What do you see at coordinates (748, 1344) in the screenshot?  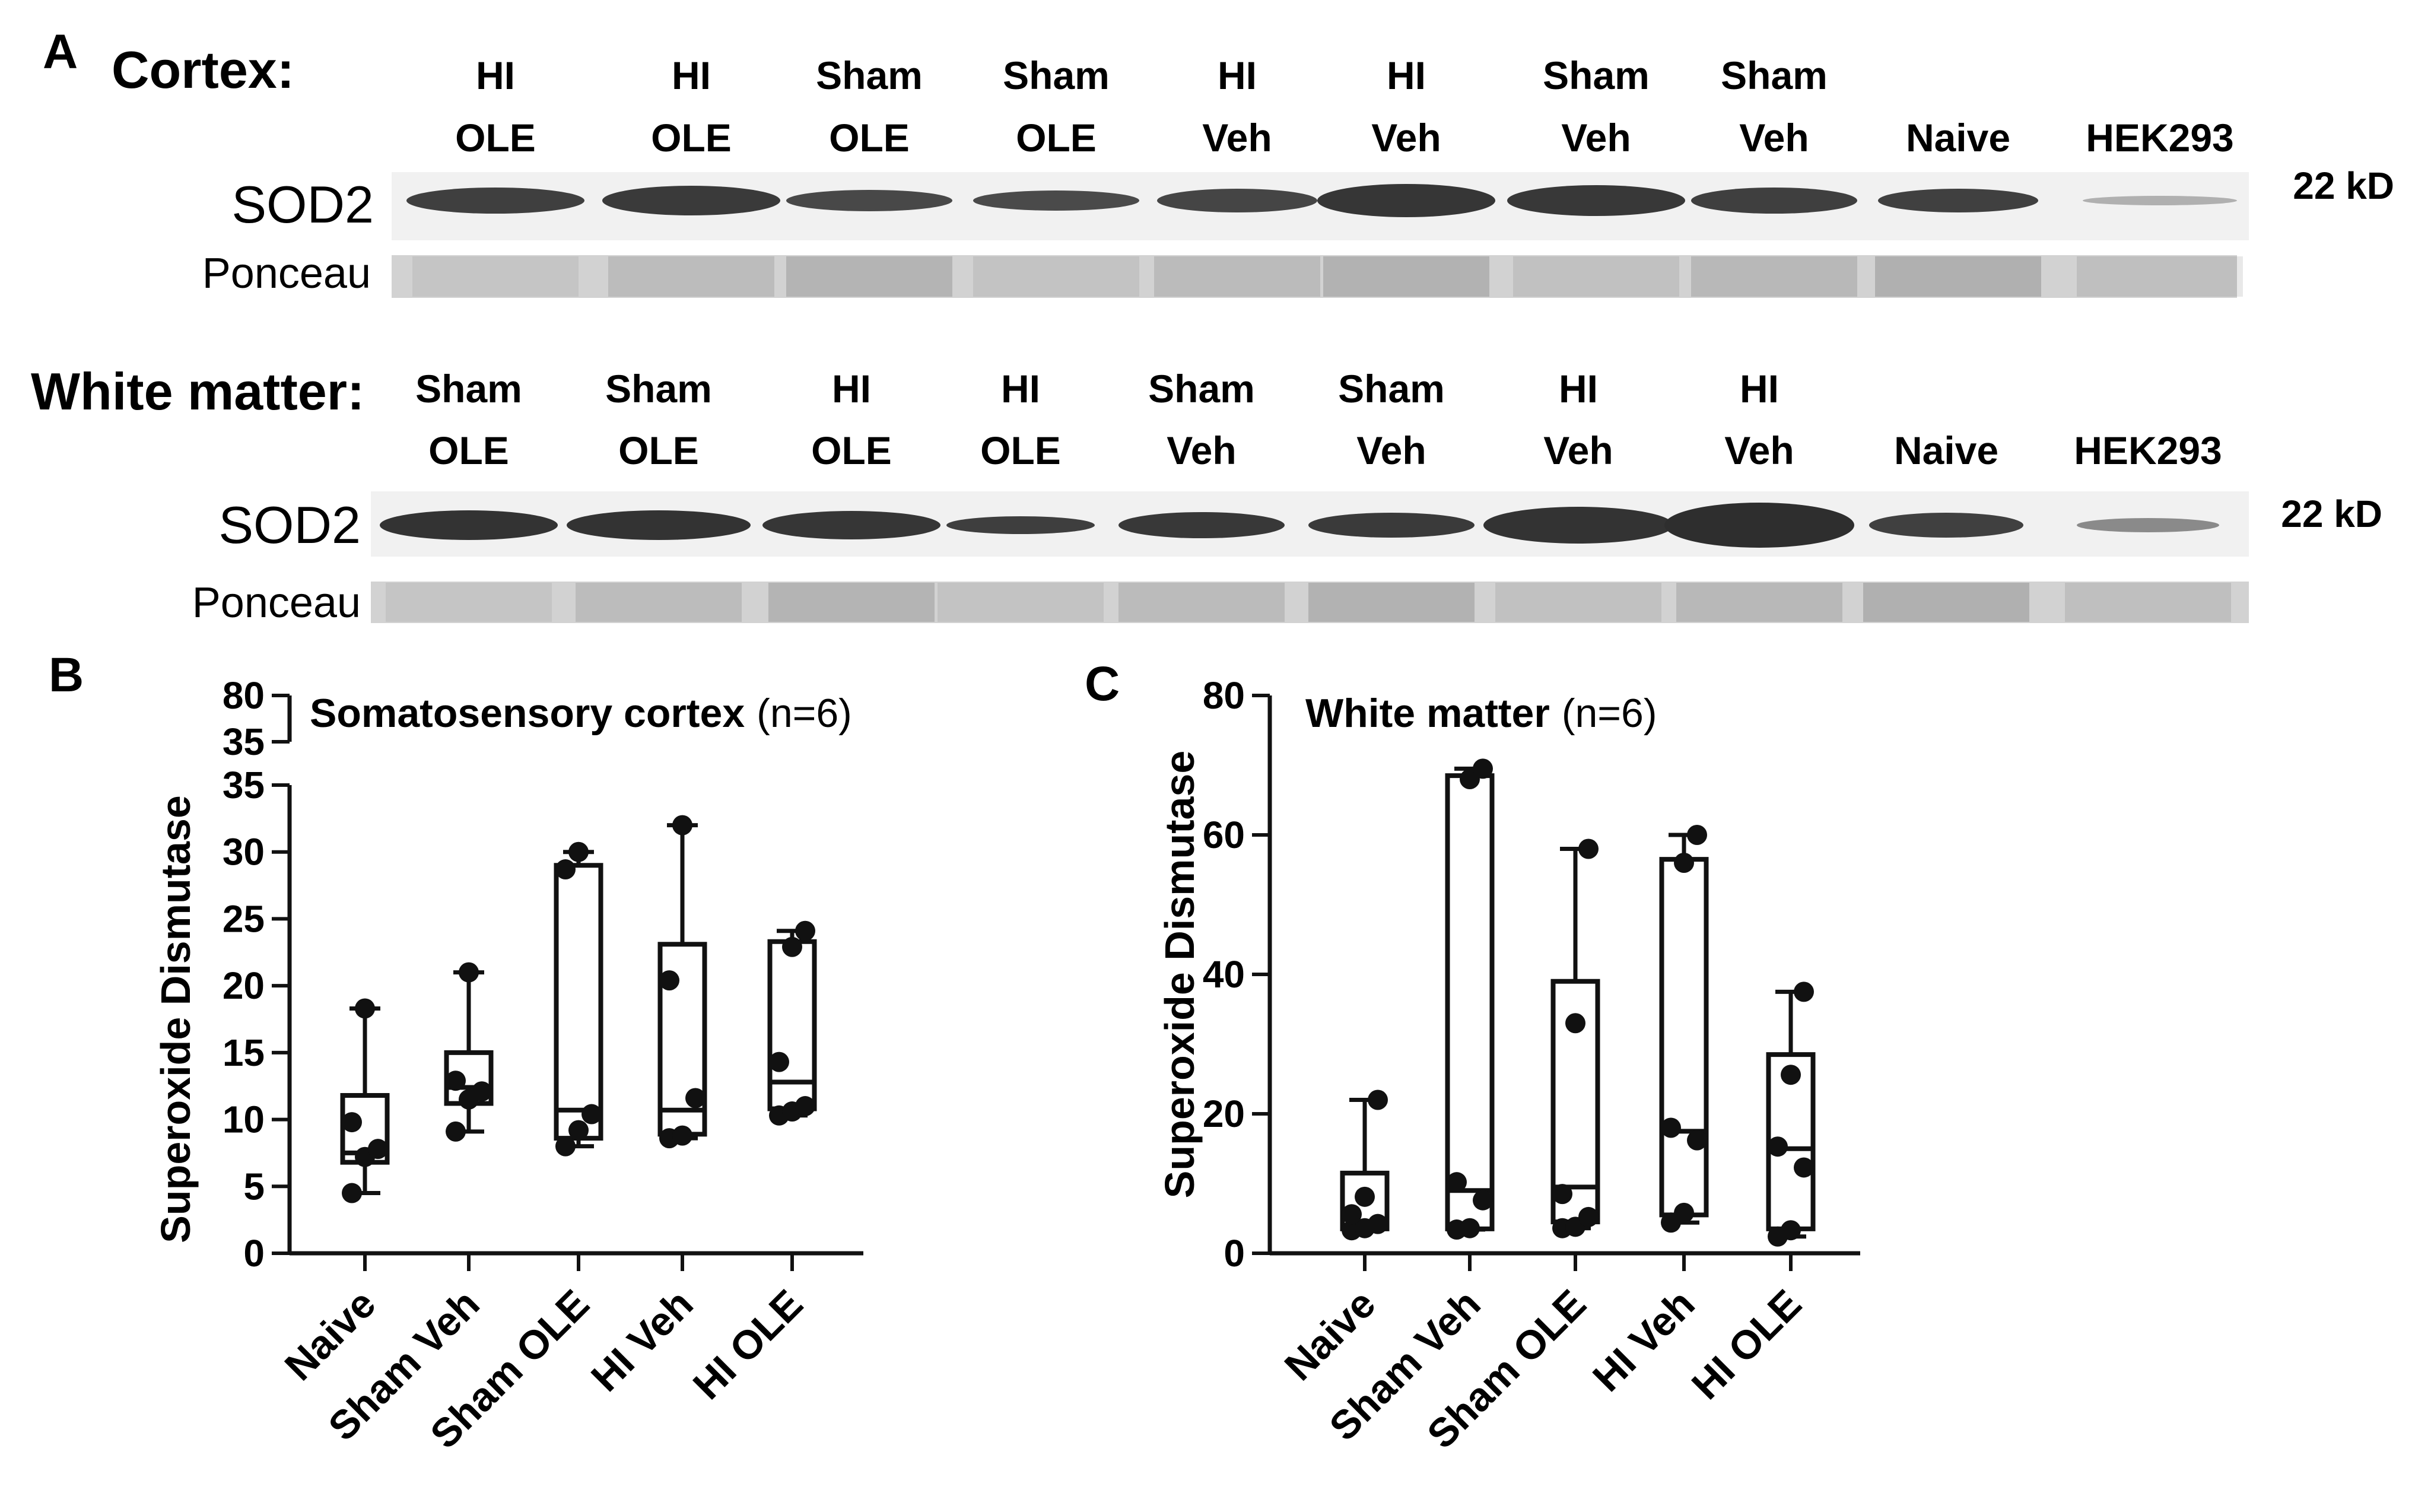 I see `chart-b-xlabel-hi-ole: HI OLE` at bounding box center [748, 1344].